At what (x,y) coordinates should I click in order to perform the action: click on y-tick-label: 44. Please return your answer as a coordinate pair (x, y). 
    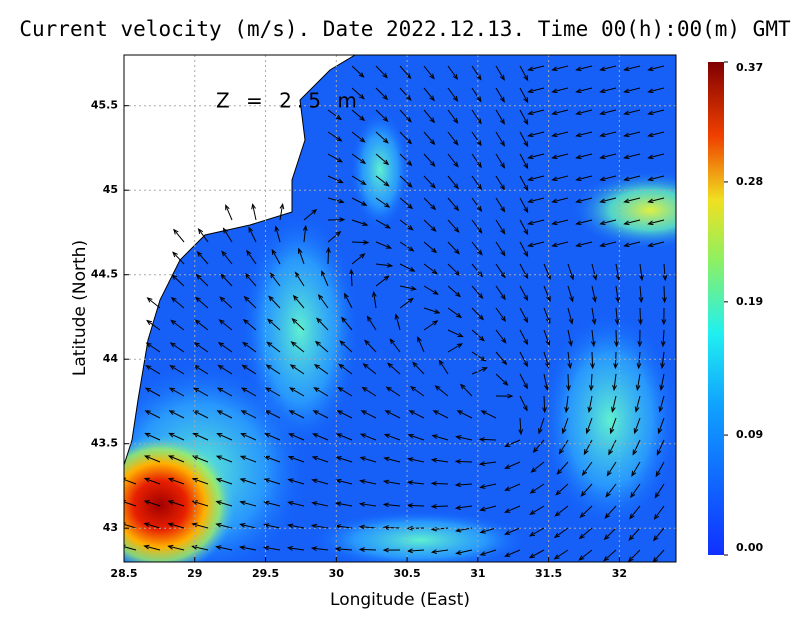
    Looking at the image, I should click on (111, 358).